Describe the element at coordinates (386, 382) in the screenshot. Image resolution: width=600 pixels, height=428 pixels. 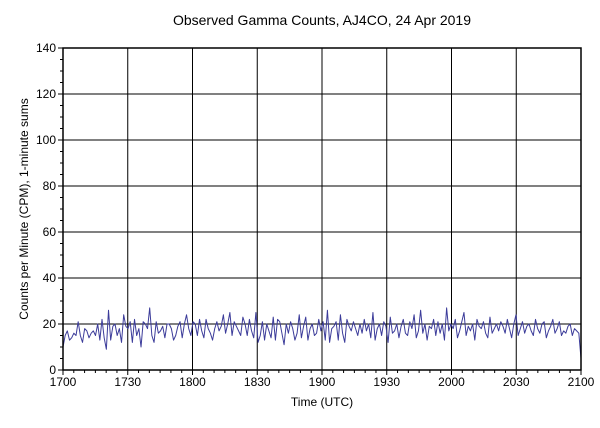
I see `x-tick-label: 1930` at that location.